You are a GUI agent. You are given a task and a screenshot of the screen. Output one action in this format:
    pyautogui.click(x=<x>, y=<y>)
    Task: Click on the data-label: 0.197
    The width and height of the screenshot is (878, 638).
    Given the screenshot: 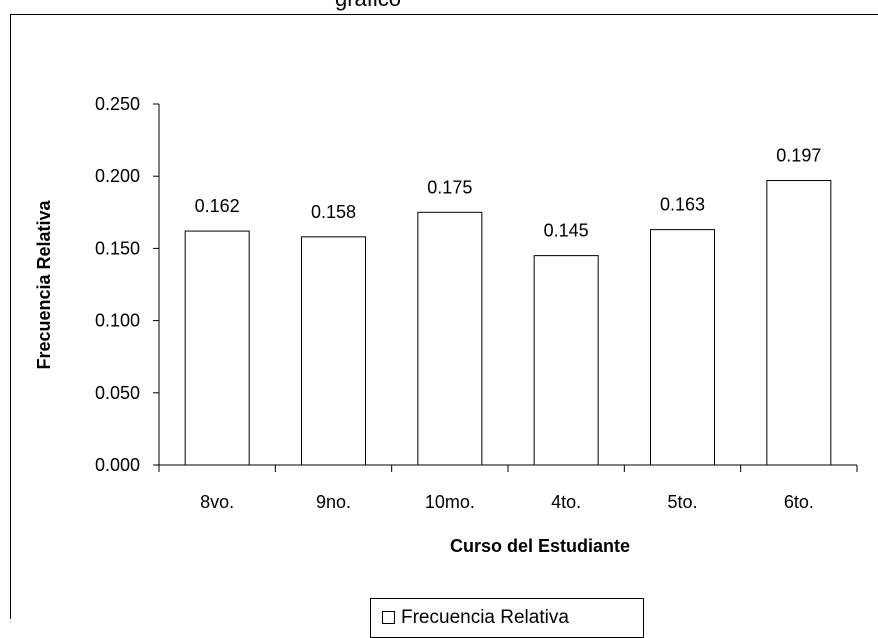 What is the action you would take?
    pyautogui.click(x=798, y=156)
    